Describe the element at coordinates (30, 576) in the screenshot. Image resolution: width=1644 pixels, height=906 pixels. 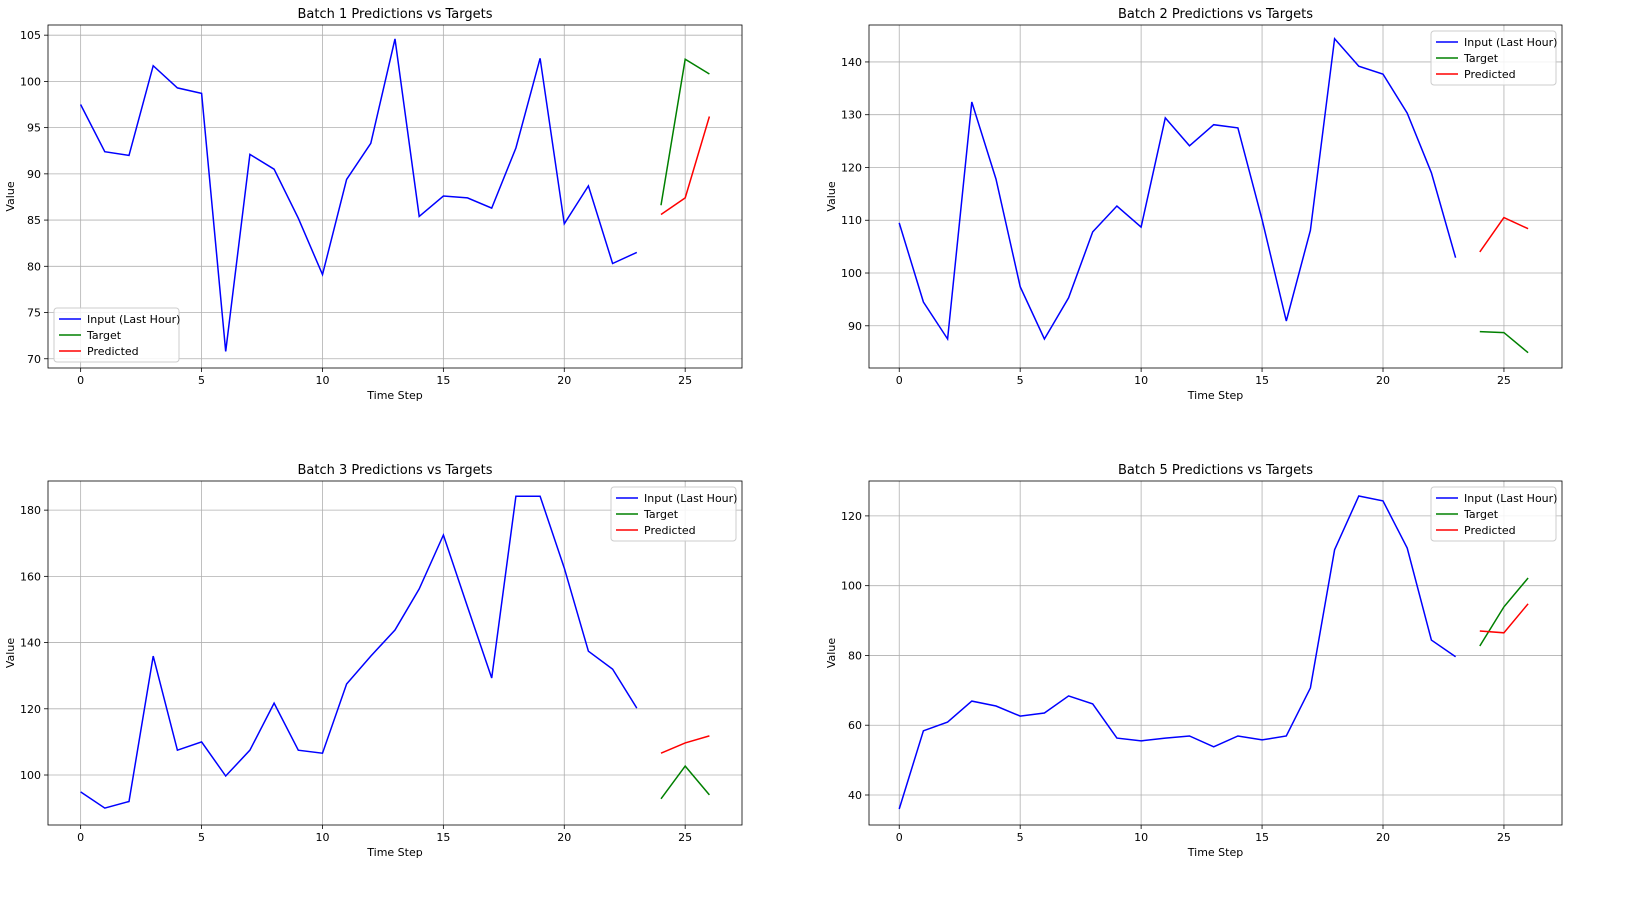
I see `y-tick-label: 160` at that location.